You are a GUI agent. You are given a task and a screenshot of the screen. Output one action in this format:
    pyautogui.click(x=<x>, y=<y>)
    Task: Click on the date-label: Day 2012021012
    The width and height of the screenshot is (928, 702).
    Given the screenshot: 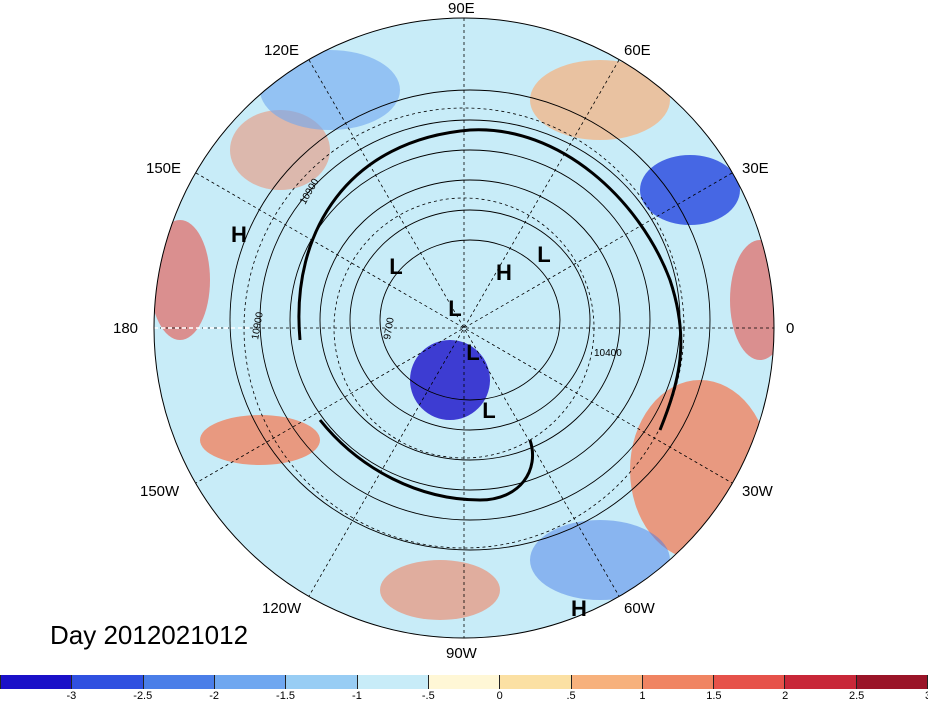 What is the action you would take?
    pyautogui.click(x=149, y=635)
    